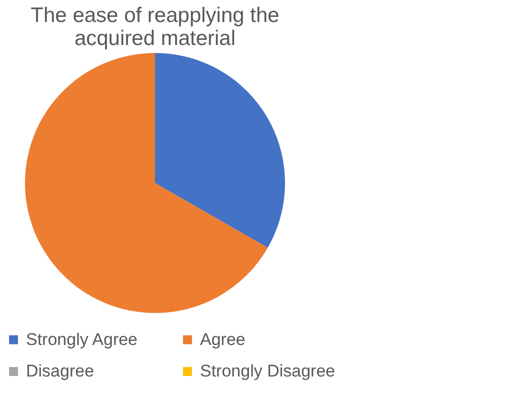 Image resolution: width=508 pixels, height=419 pixels. What do you see at coordinates (155, 27) in the screenshot?
I see `chart-title: The ease of reapplying the acquired material` at bounding box center [155, 27].